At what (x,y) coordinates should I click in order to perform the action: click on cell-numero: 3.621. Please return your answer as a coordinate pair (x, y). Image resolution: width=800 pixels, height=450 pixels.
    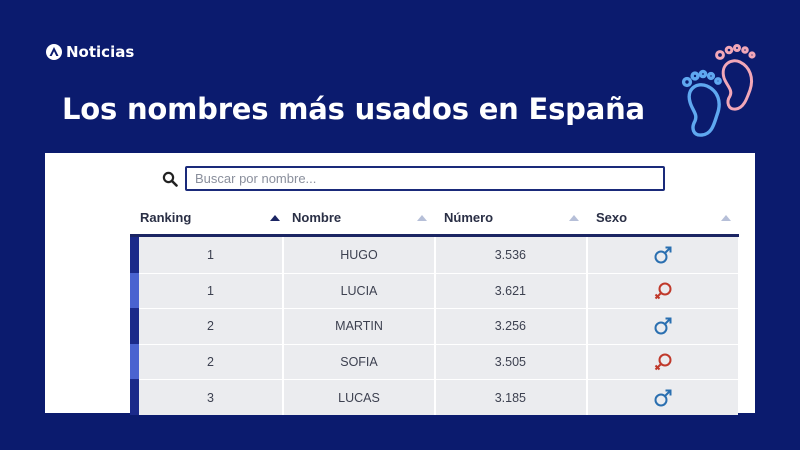
    Looking at the image, I should click on (510, 290).